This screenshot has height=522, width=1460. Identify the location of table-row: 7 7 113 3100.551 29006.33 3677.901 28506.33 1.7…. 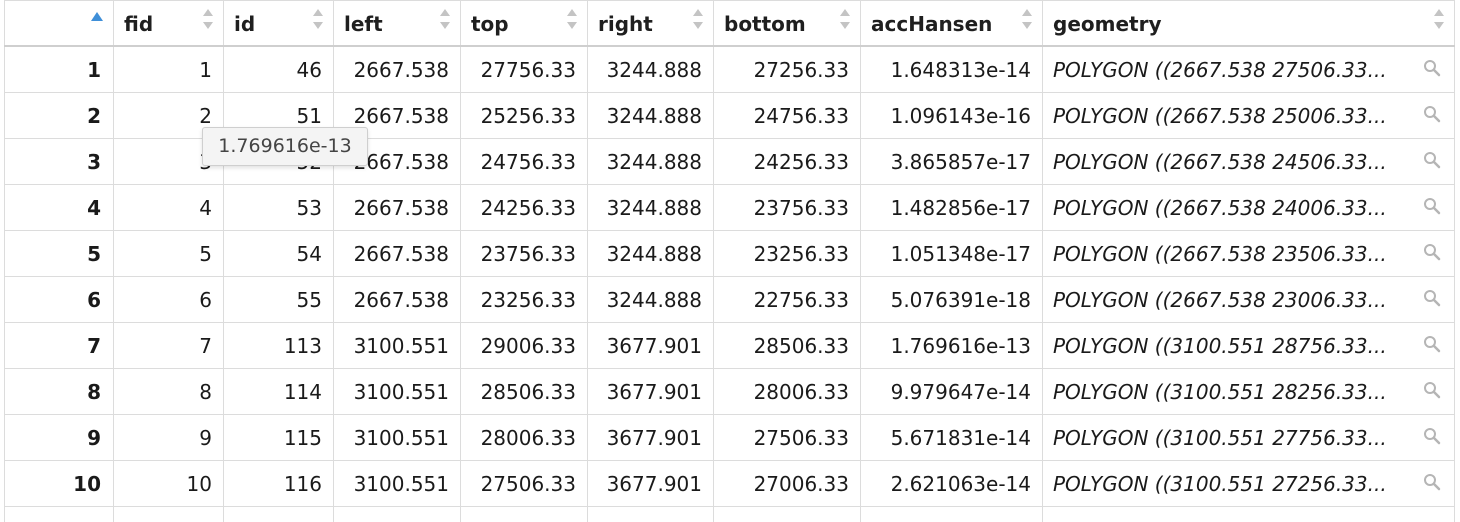
(729, 345).